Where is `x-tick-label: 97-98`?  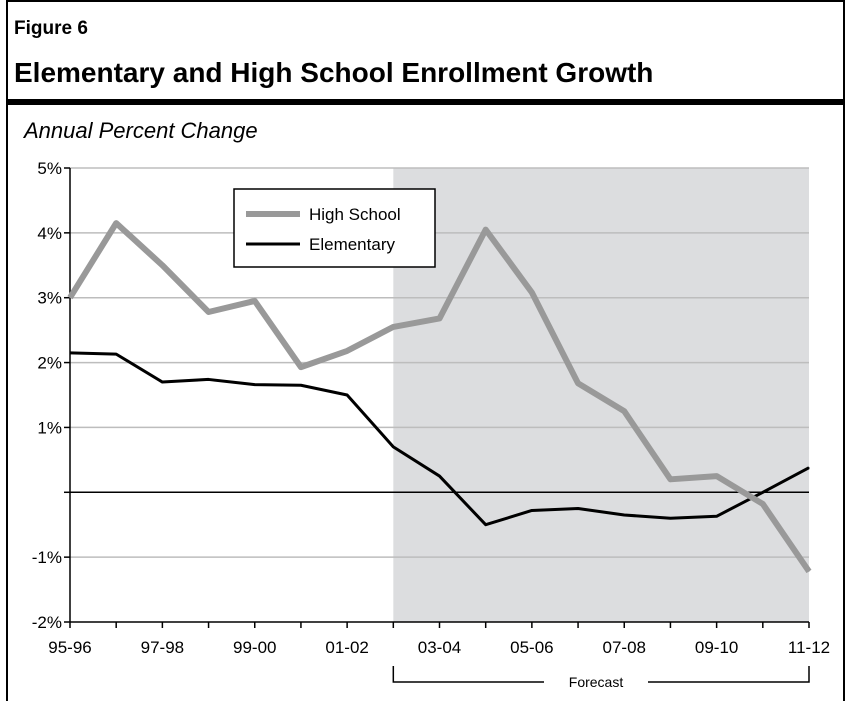
x-tick-label: 97-98 is located at coordinates (162, 647).